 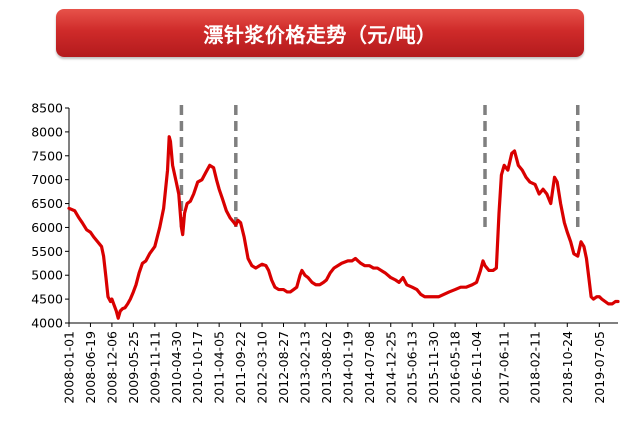 I want to click on x-tick-label: 2016-11-04, so click(x=476, y=367).